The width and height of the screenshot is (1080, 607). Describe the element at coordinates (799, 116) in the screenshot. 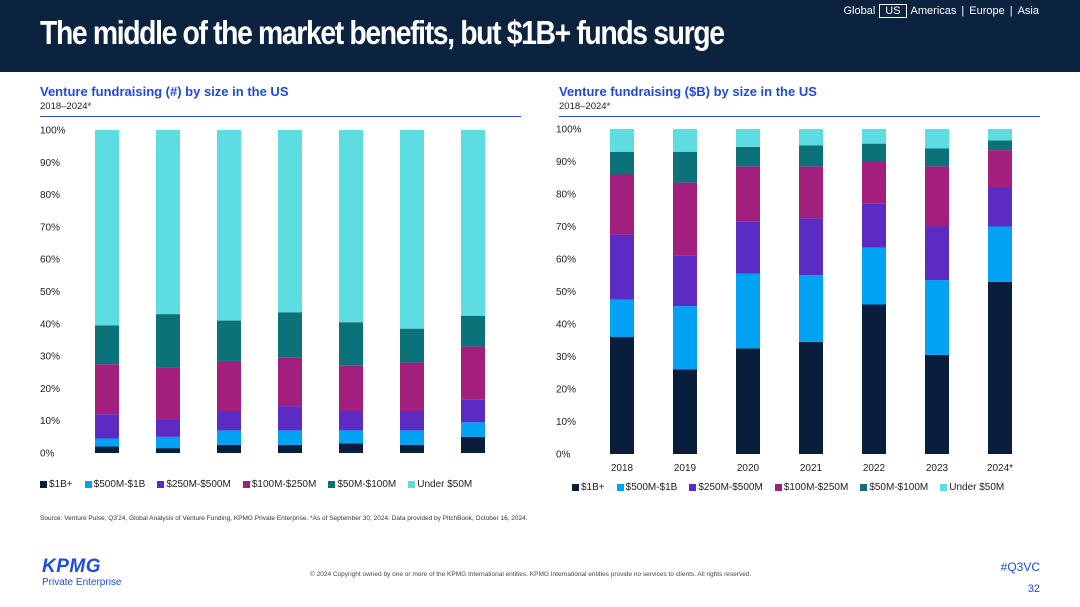

I see `chart-right-rule` at that location.